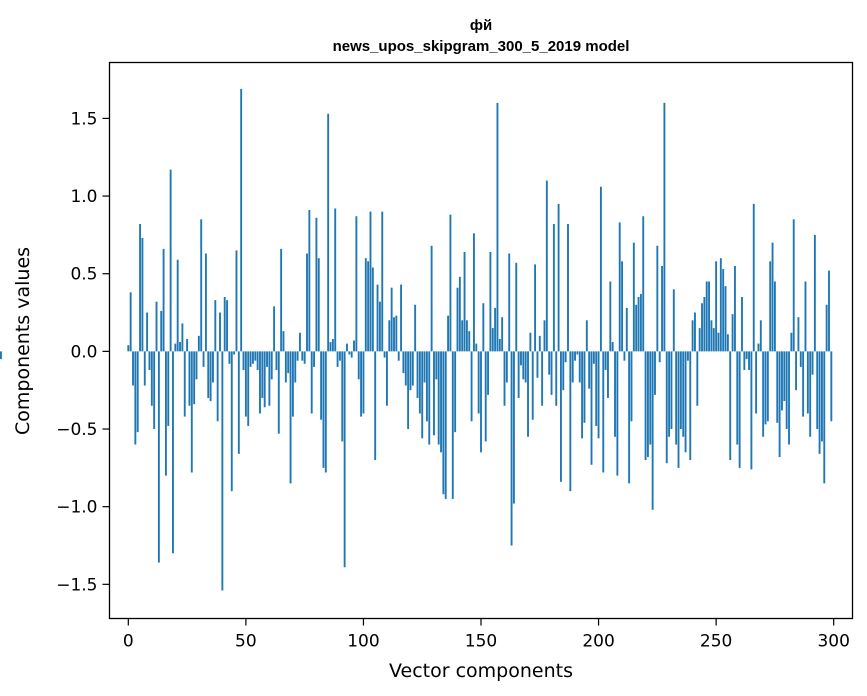 The image size is (867, 696). Describe the element at coordinates (481, 642) in the screenshot. I see `x-tick-label: 150` at that location.